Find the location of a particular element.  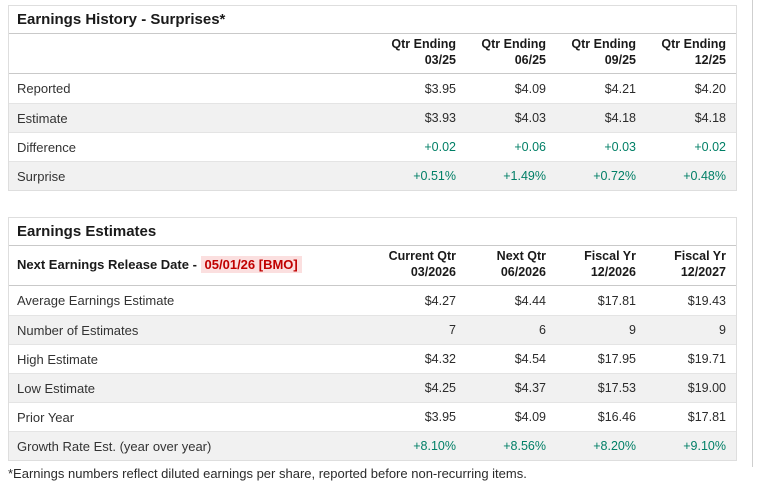

column-header-next-qtr: Next Qtr 06/2026 is located at coordinates (521, 264).